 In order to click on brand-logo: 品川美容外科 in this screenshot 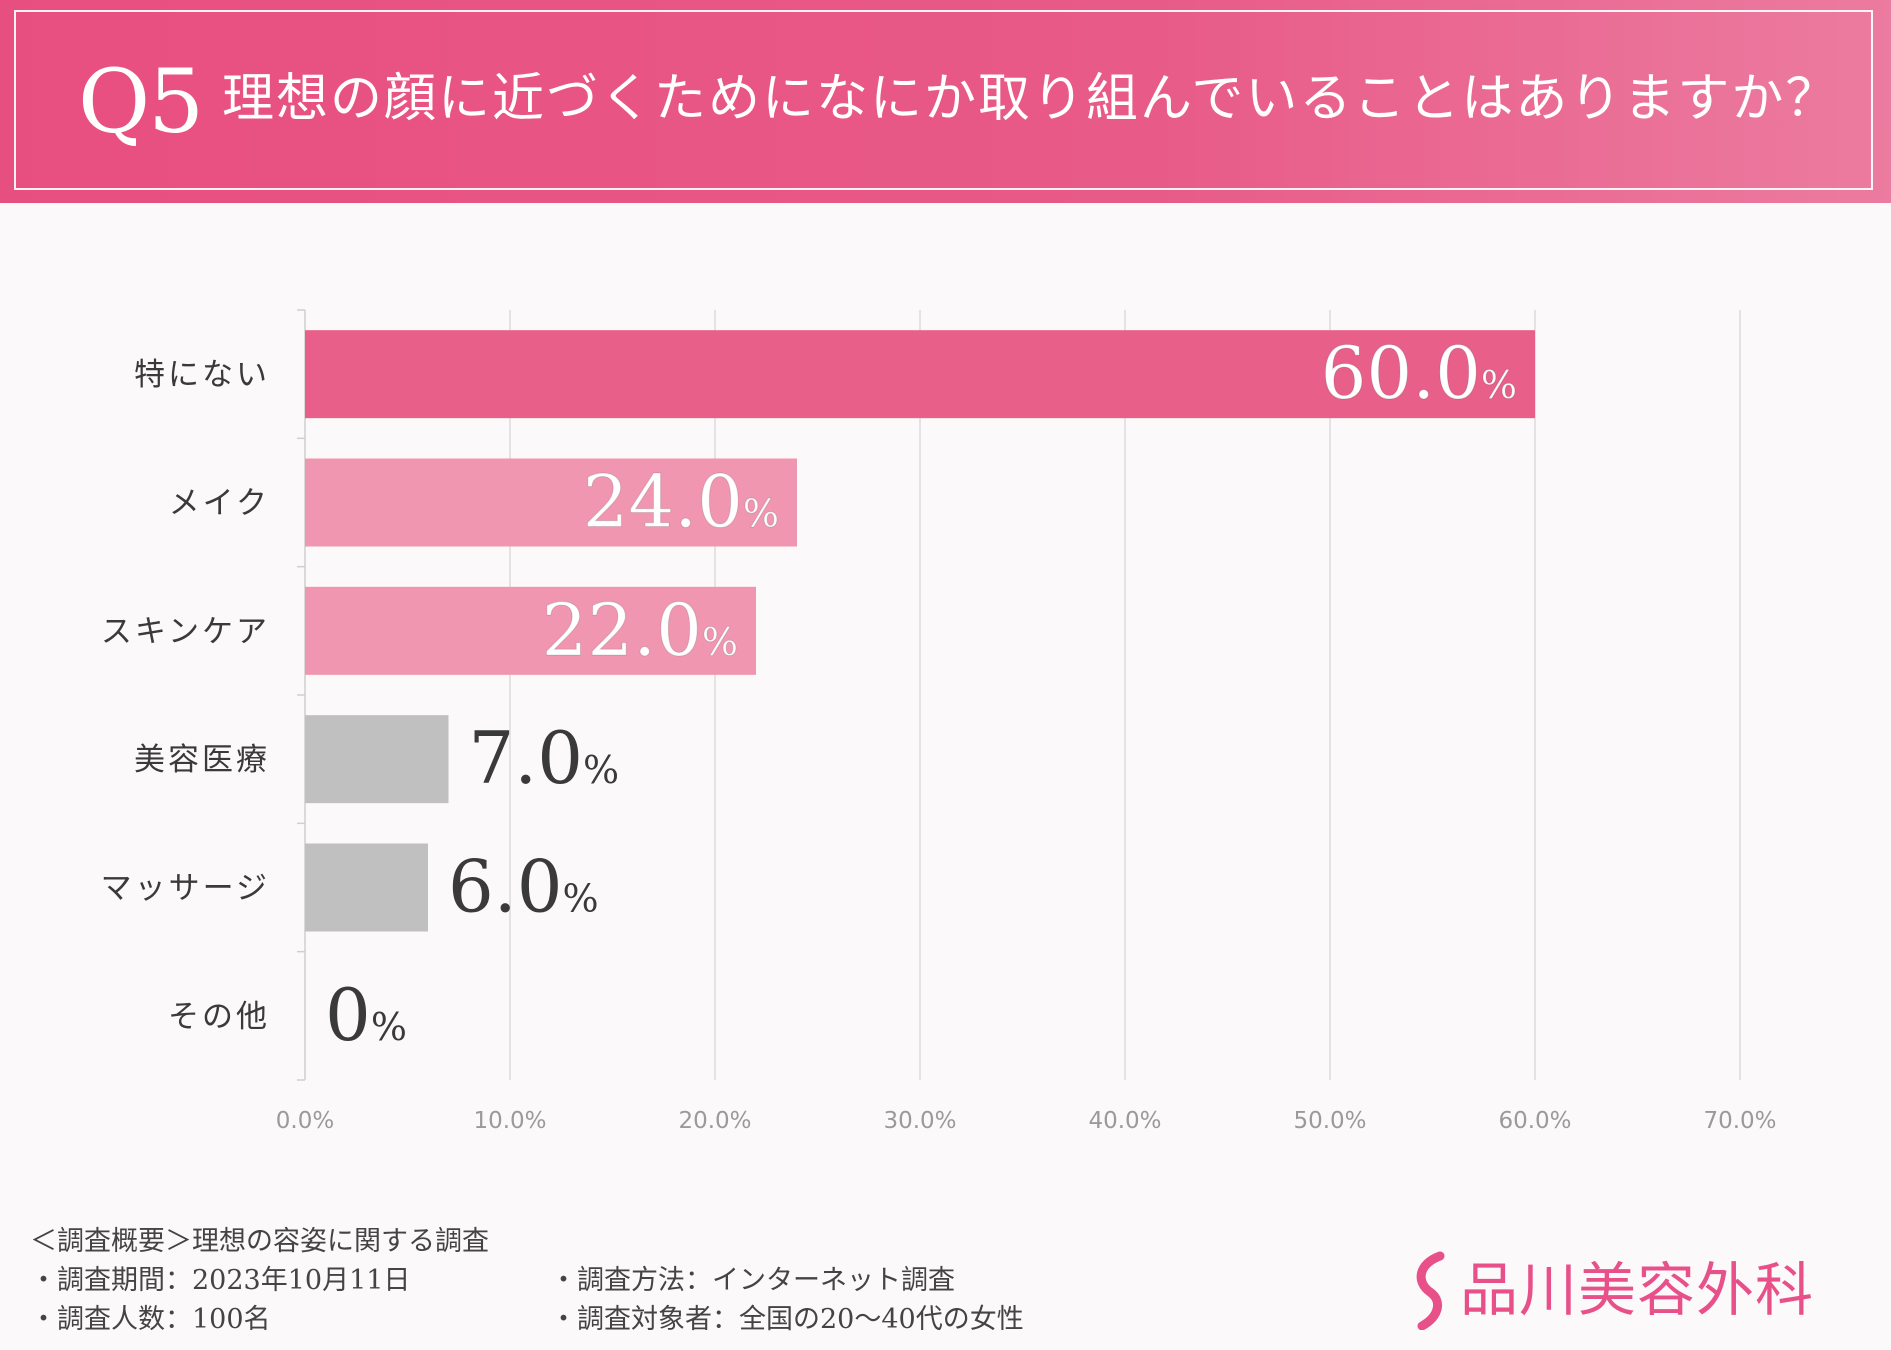, I will do `click(1612, 1290)`.